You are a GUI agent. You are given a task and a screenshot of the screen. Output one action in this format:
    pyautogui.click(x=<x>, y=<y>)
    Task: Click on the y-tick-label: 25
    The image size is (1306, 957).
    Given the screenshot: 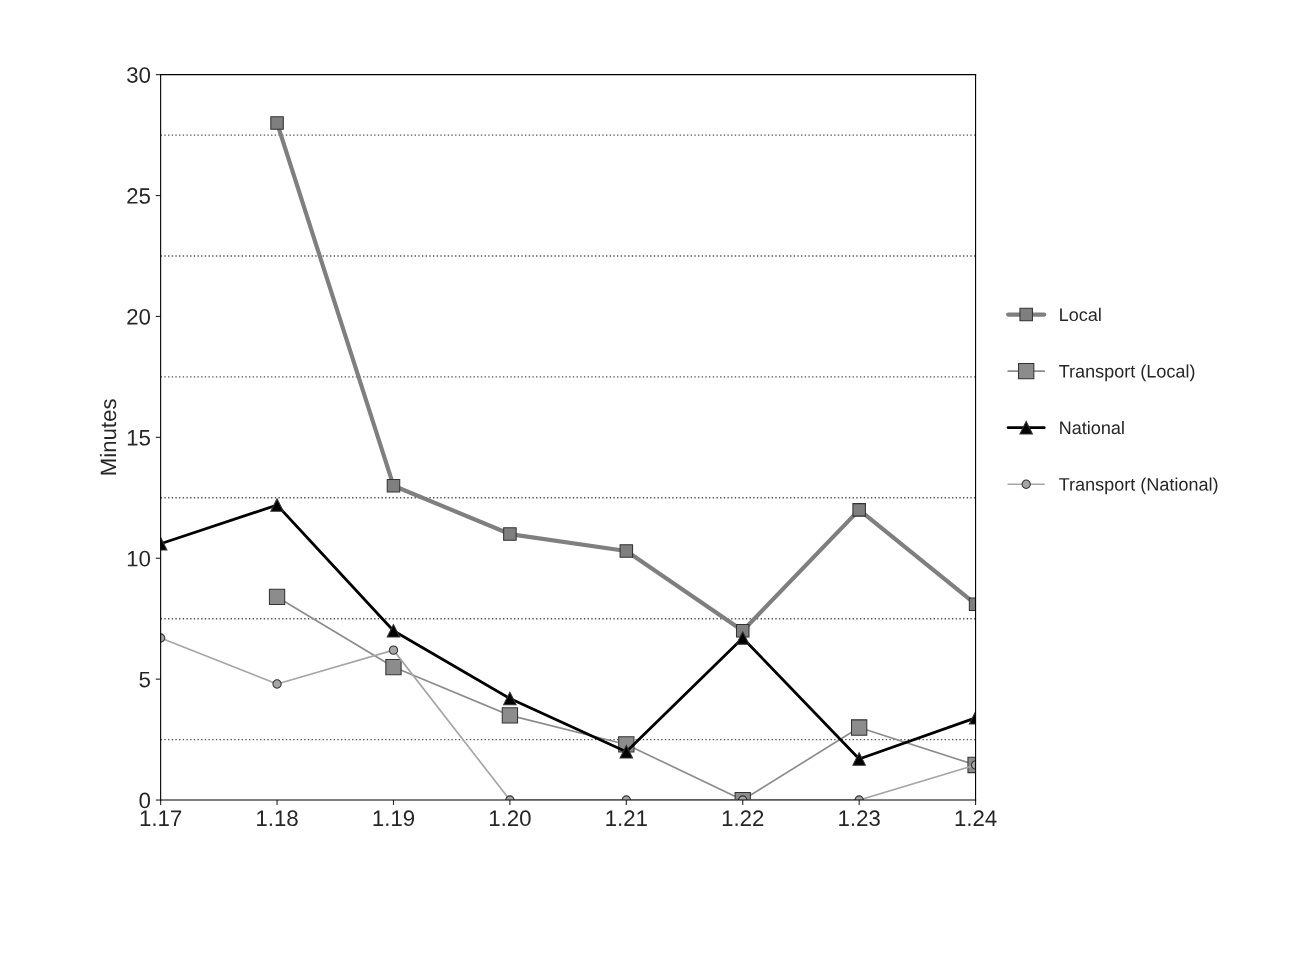 What is the action you would take?
    pyautogui.click(x=138, y=196)
    